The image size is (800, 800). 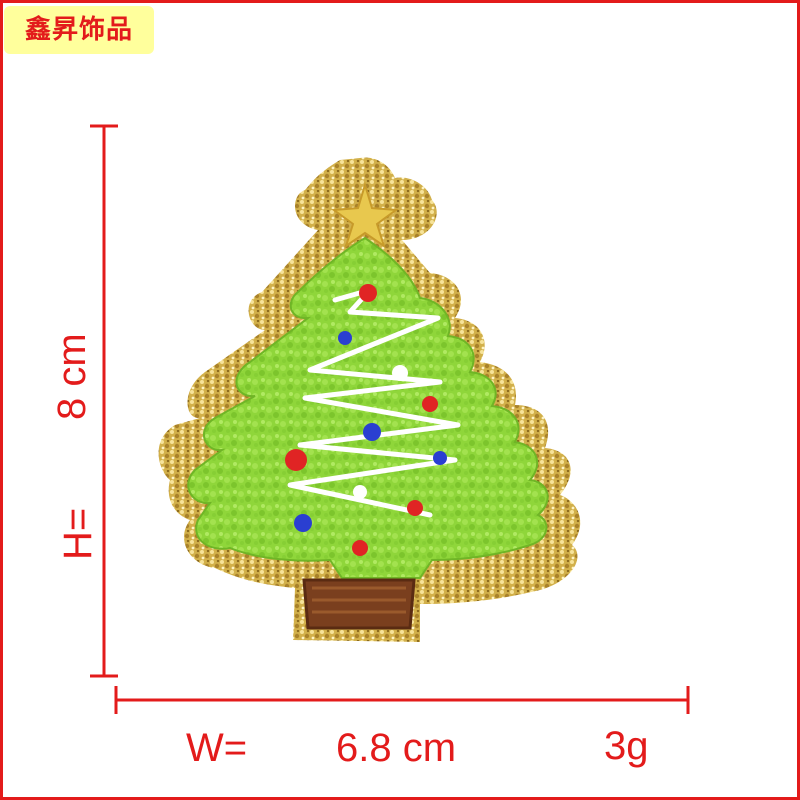 I want to click on width-label: W=, so click(x=217, y=748).